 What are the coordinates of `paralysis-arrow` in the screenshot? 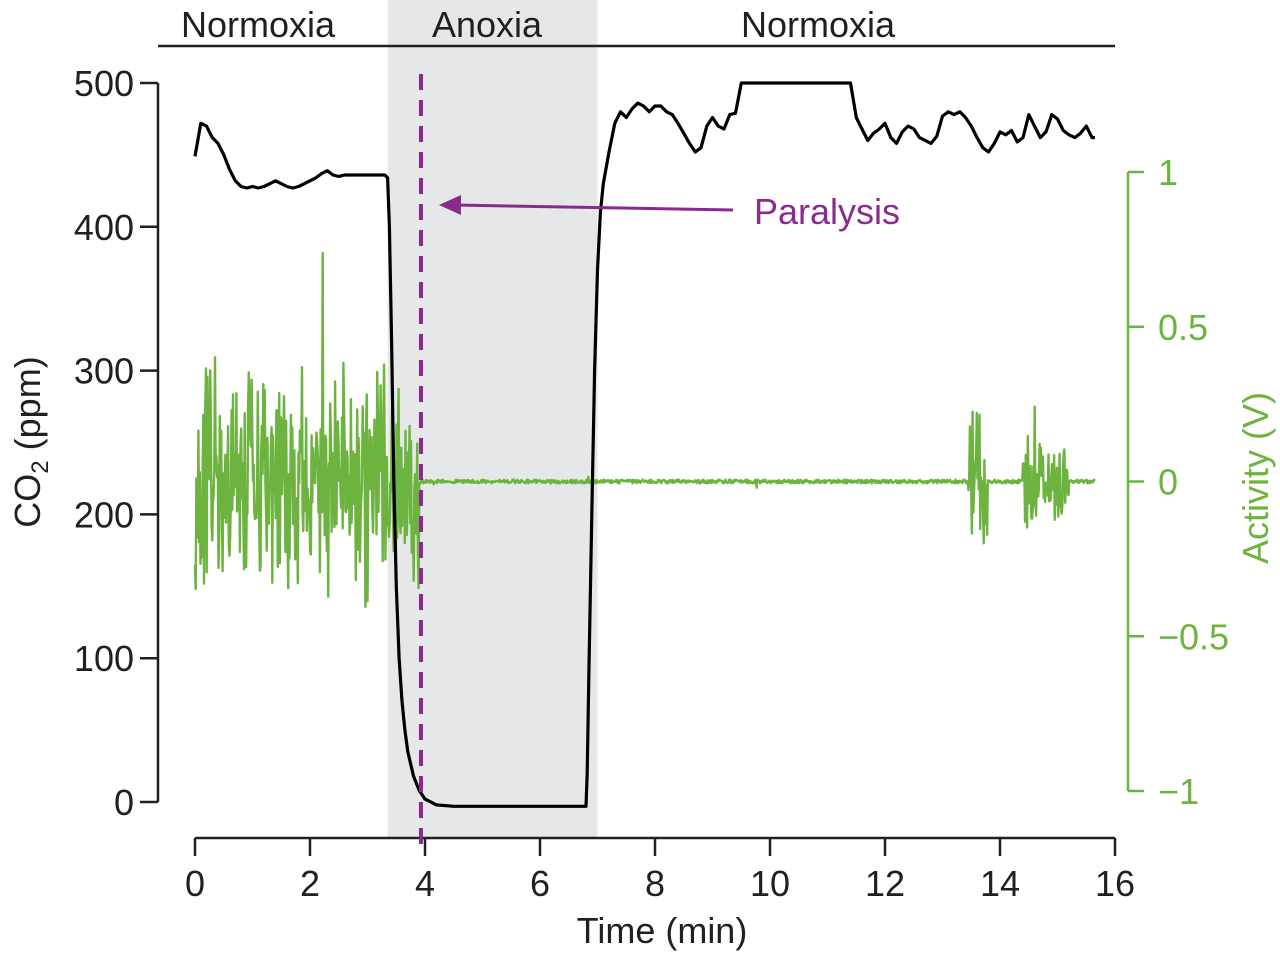 It's located at (594, 207).